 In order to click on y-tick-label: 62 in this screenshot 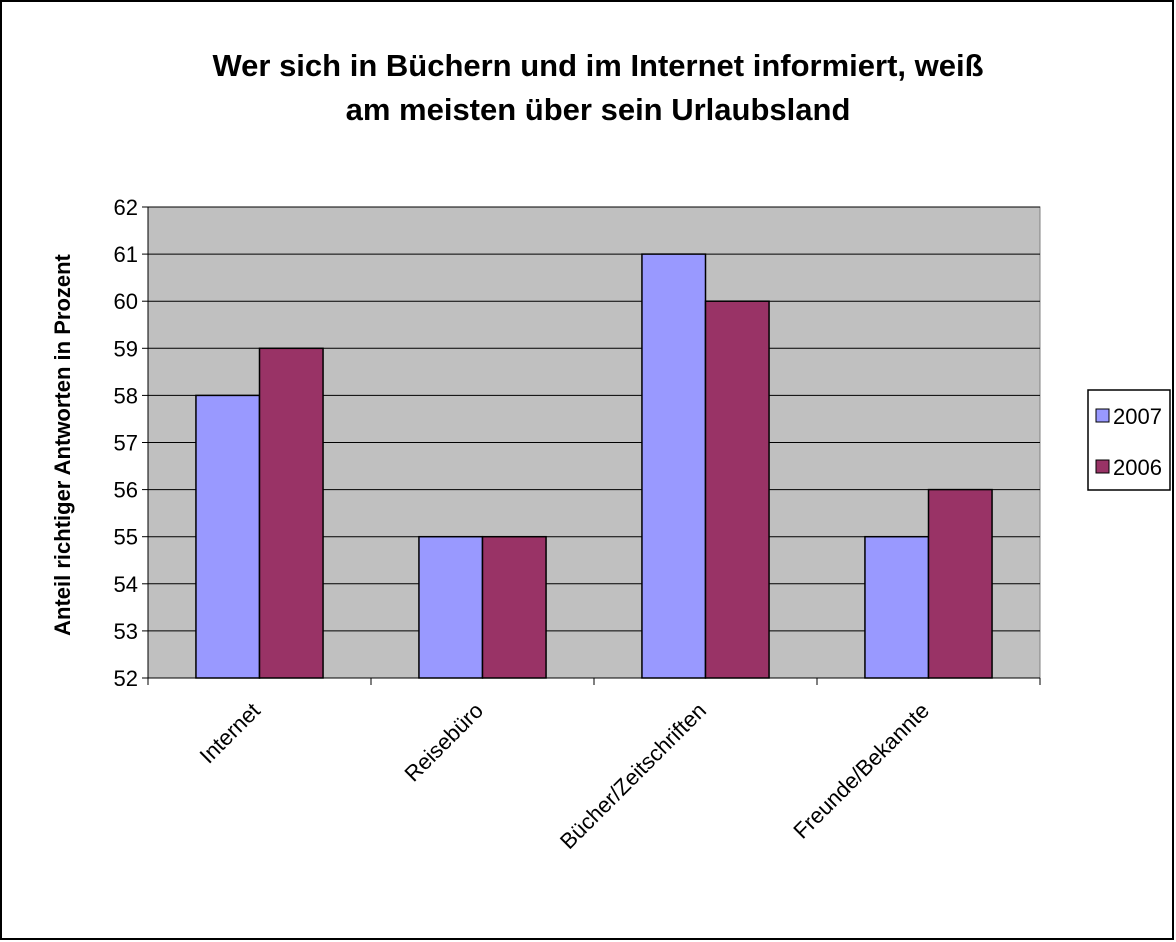, I will do `click(126, 207)`.